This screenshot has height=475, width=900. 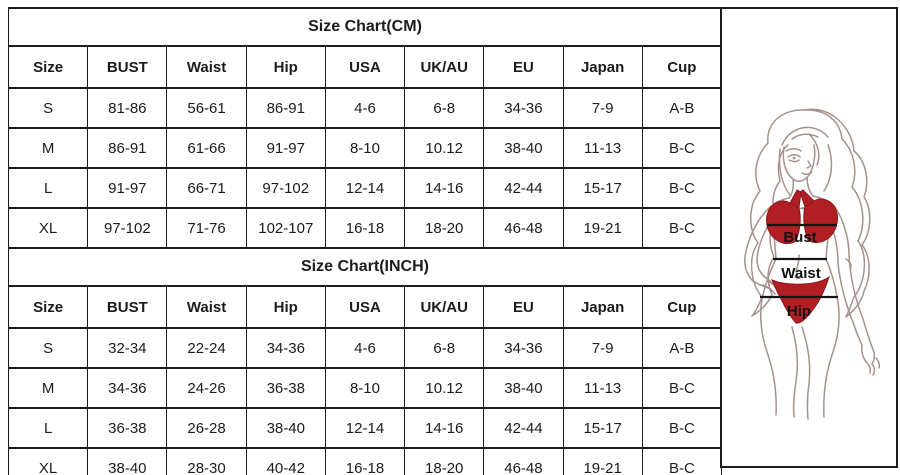 I want to click on table-cell: 22-24, so click(x=206, y=348).